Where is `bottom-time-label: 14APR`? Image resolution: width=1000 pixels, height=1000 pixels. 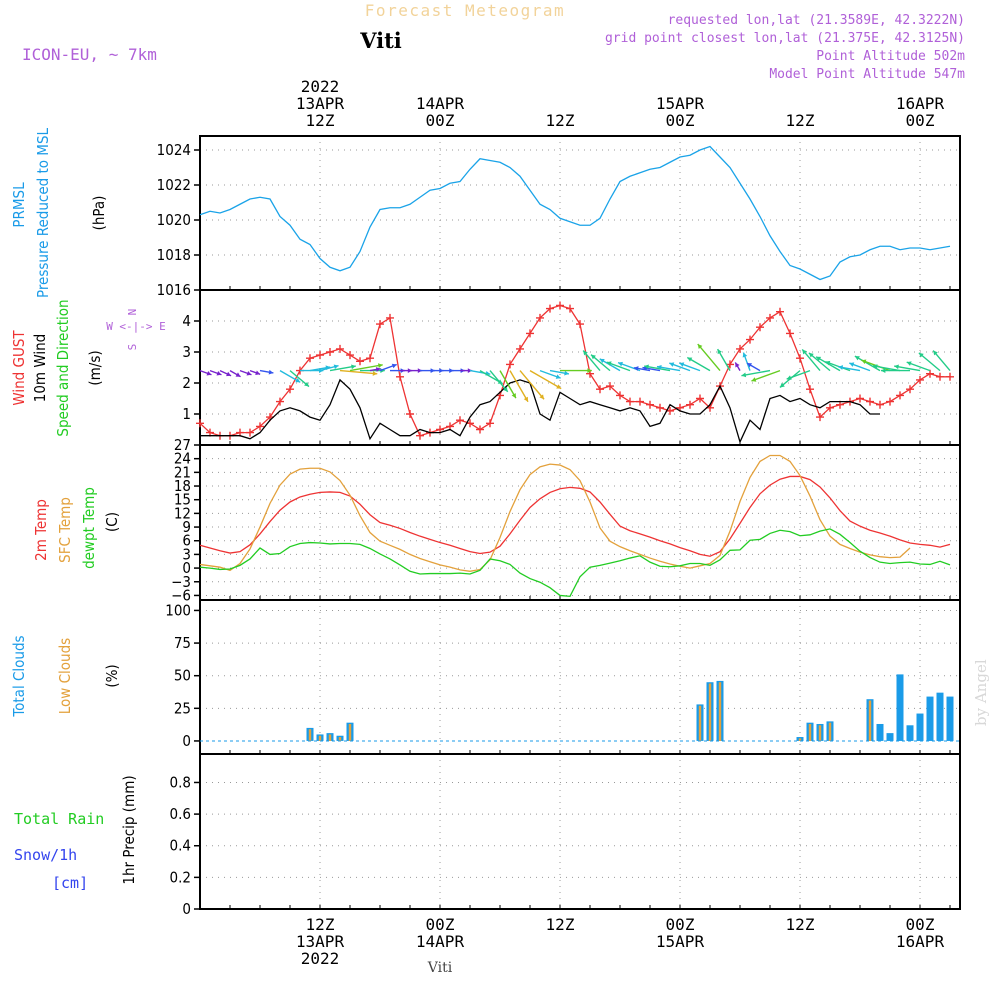 bottom-time-label: 14APR is located at coordinates (440, 941).